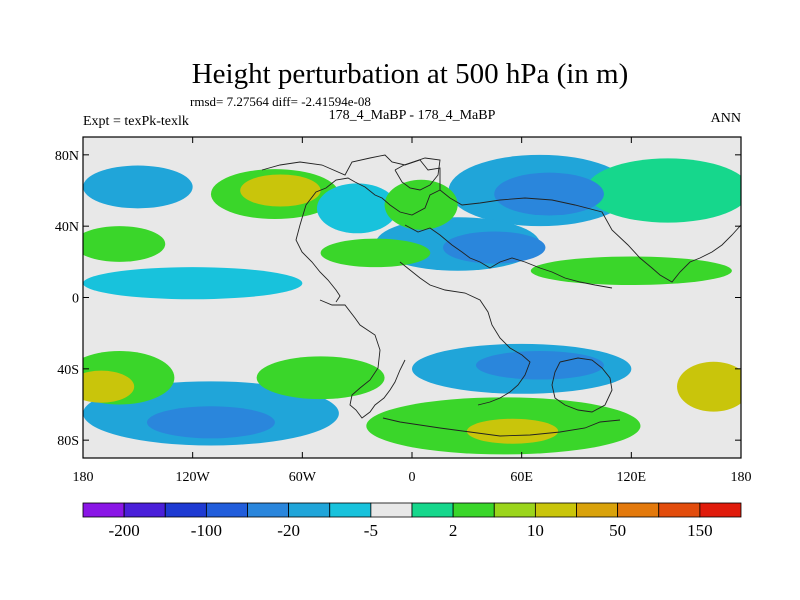  I want to click on colorbar-label: -20, so click(288, 530).